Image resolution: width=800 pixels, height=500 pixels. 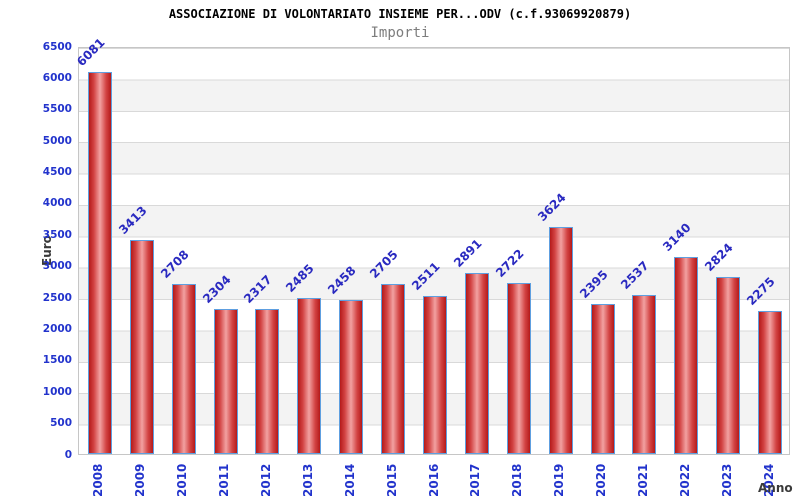 What do you see at coordinates (61, 423) in the screenshot?
I see `y-tick-label-500: 500` at bounding box center [61, 423].